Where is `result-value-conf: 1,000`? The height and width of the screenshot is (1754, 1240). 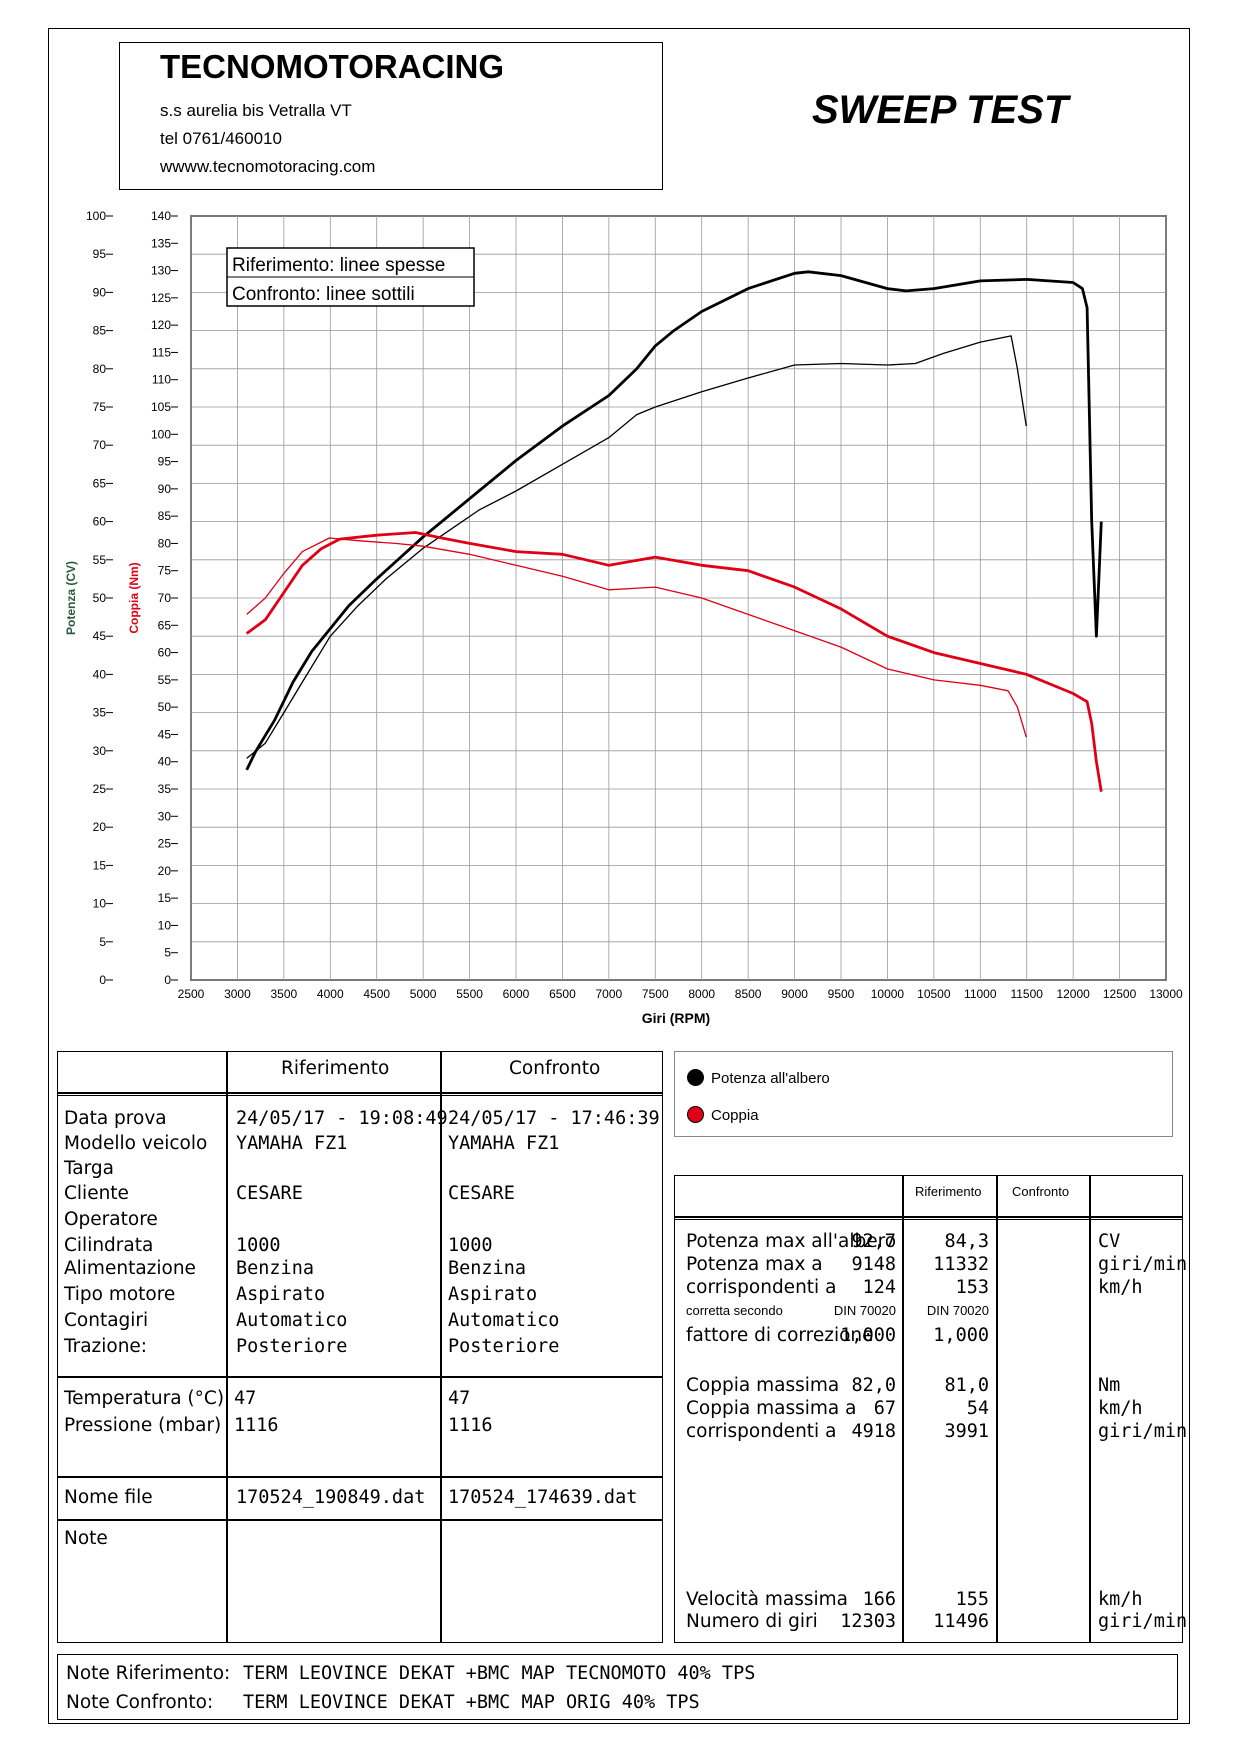
result-value-conf: 1,000 is located at coordinates (961, 1335).